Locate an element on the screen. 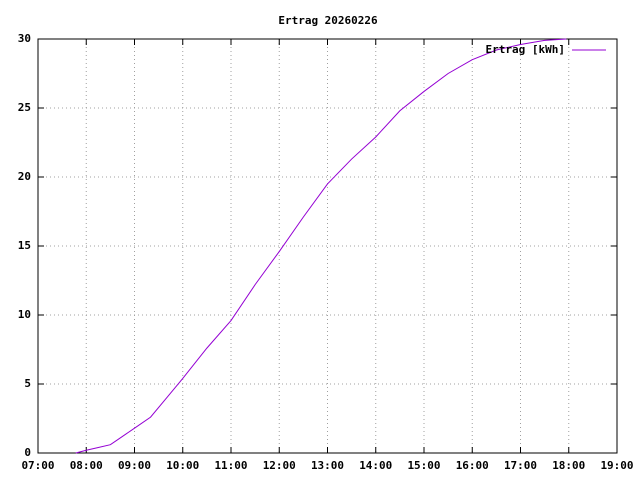 This screenshot has height=484, width=640. y-tick-label: 5 is located at coordinates (27, 383).